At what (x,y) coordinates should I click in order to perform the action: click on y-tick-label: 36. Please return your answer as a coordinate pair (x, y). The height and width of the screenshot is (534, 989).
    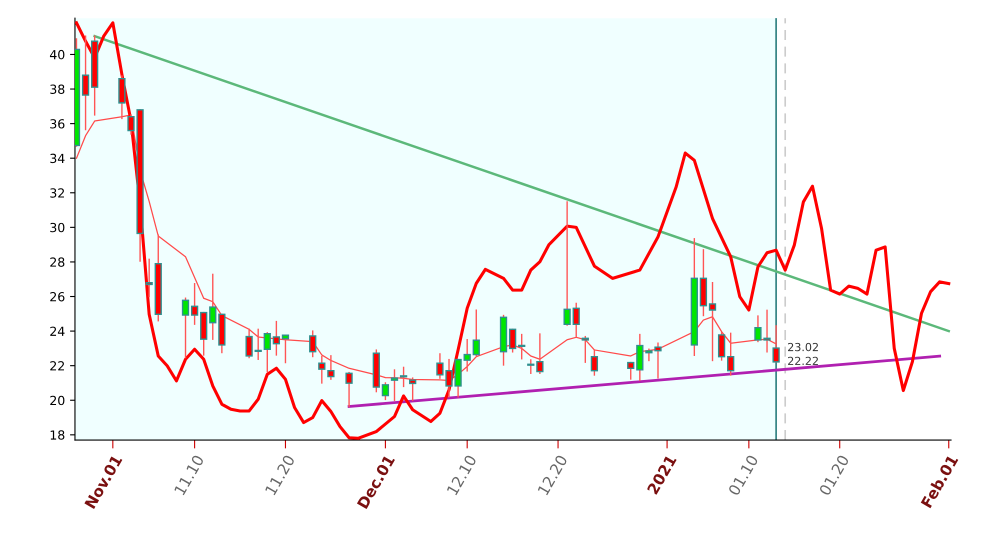
    Looking at the image, I should click on (57, 124).